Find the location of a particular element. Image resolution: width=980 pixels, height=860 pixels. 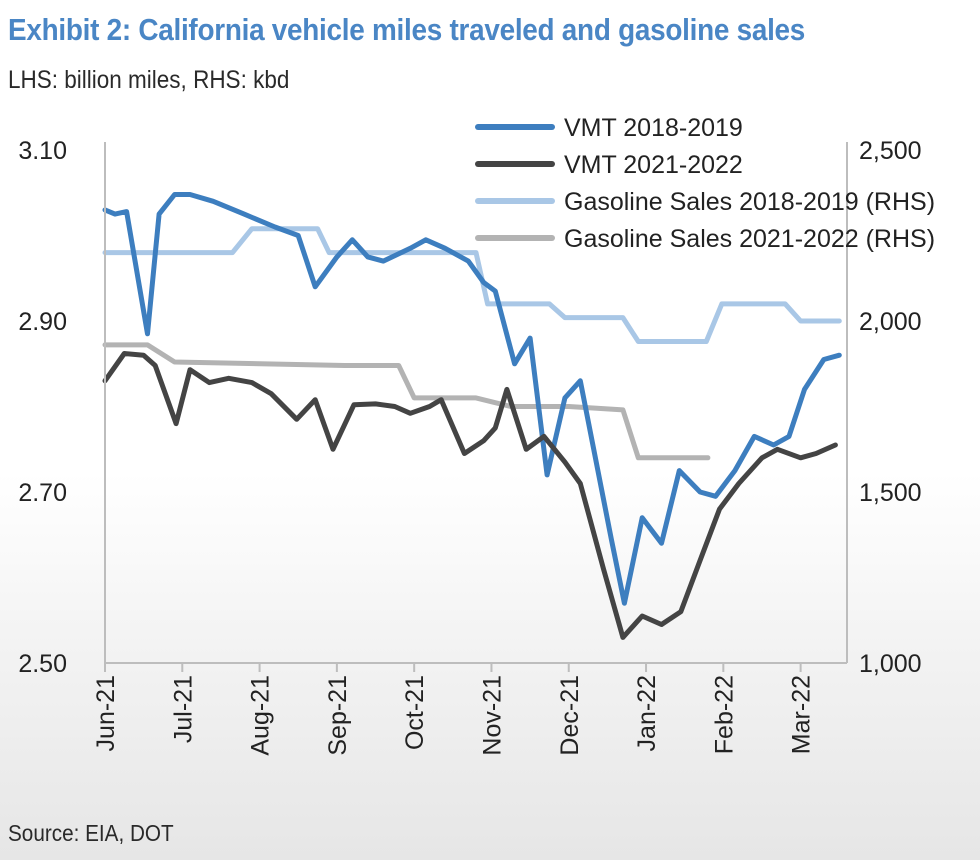

legend-label: VMT 2021-2022 is located at coordinates (653, 165).